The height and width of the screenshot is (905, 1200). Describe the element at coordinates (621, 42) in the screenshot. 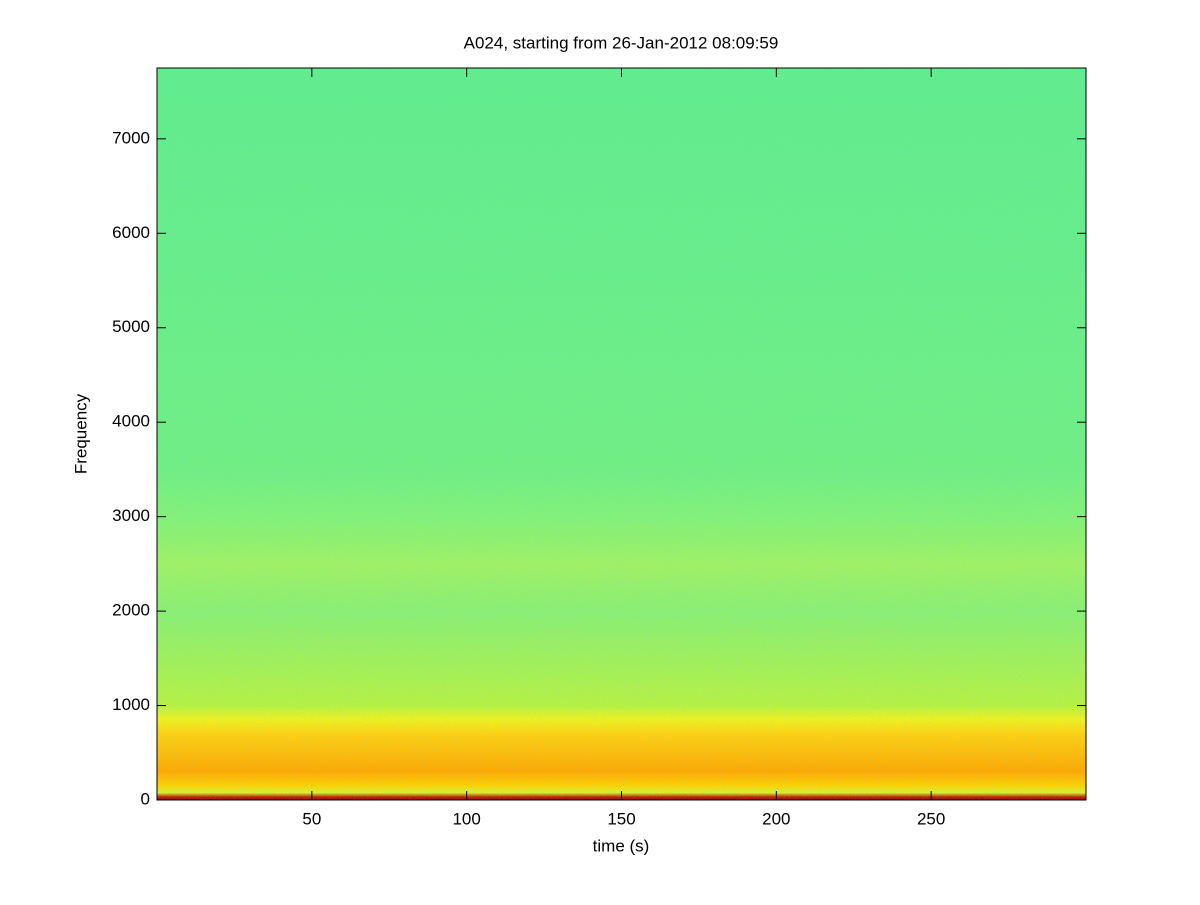

I see `chart-title: A024, starting from 26-Jan-2012 08:09:59` at that location.